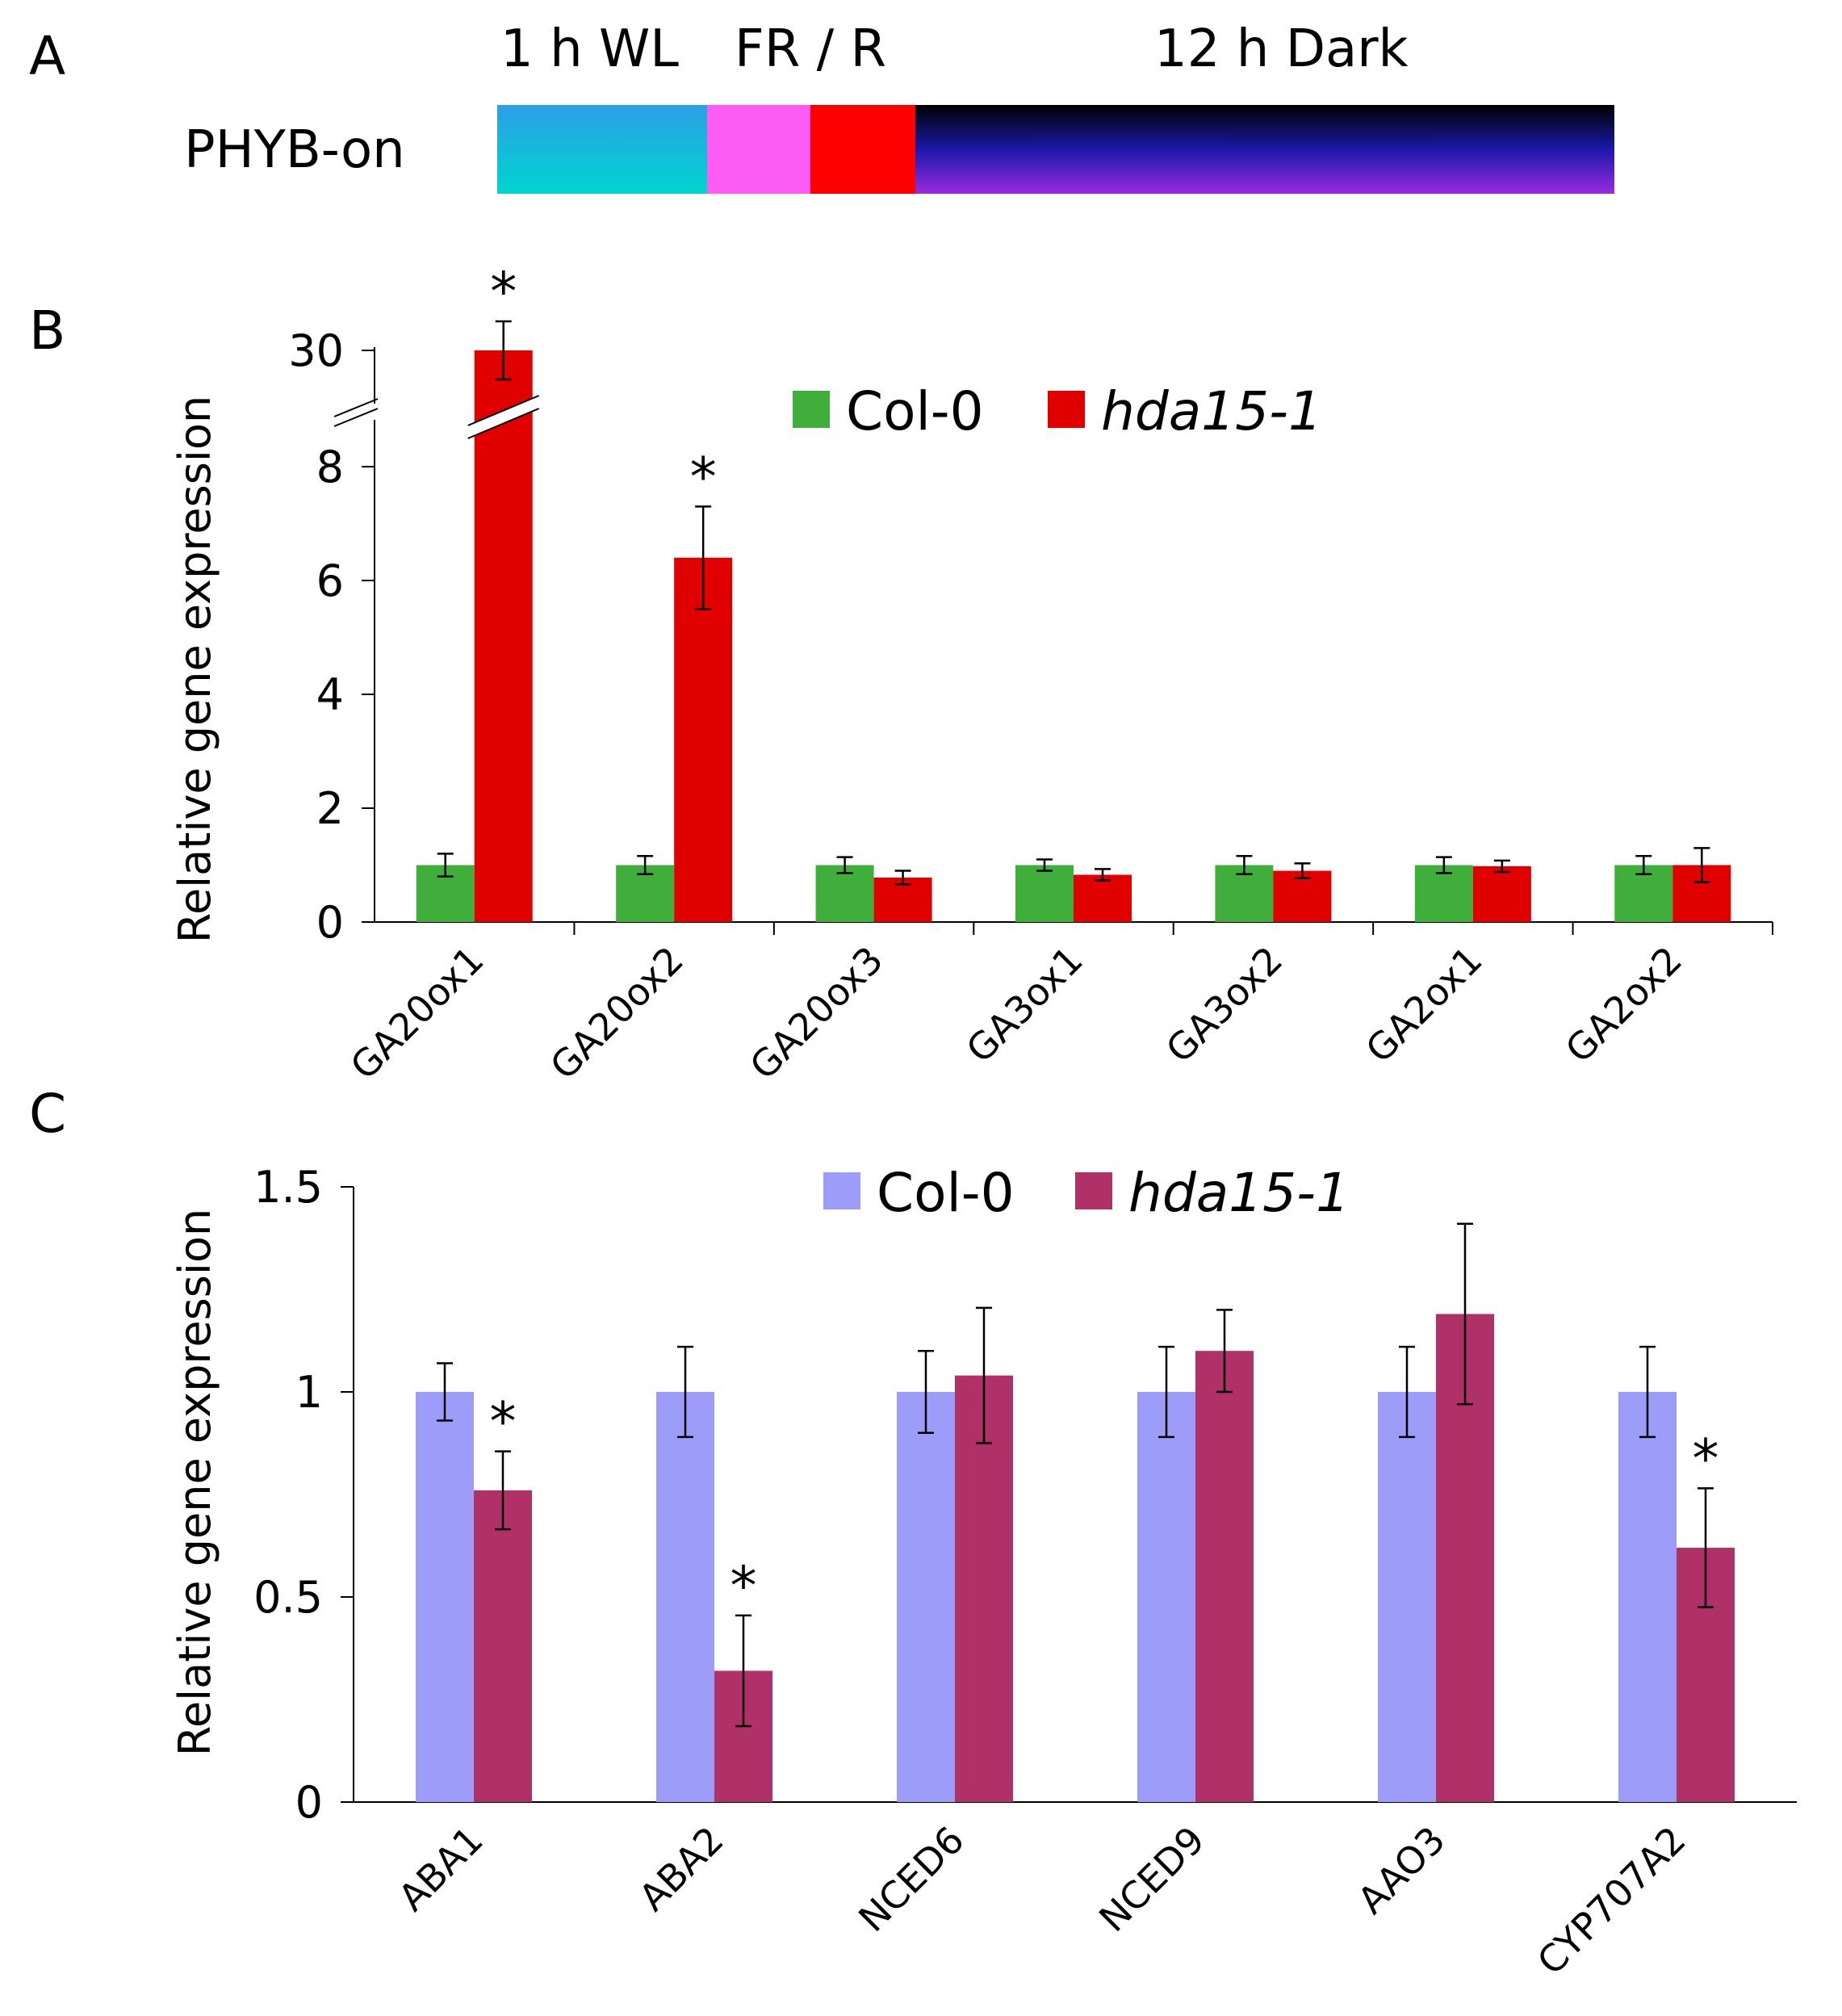 The height and width of the screenshot is (2016, 1842). What do you see at coordinates (47, 56) in the screenshot?
I see `panel-label-a: A` at bounding box center [47, 56].